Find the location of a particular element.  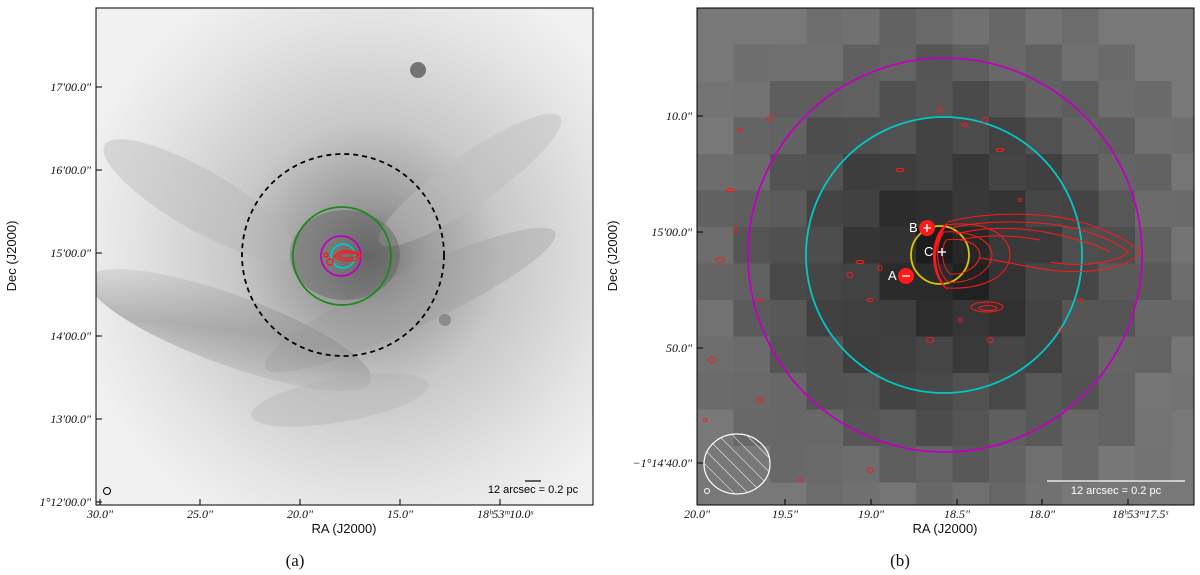

caption-b: (b) is located at coordinates (900, 560).